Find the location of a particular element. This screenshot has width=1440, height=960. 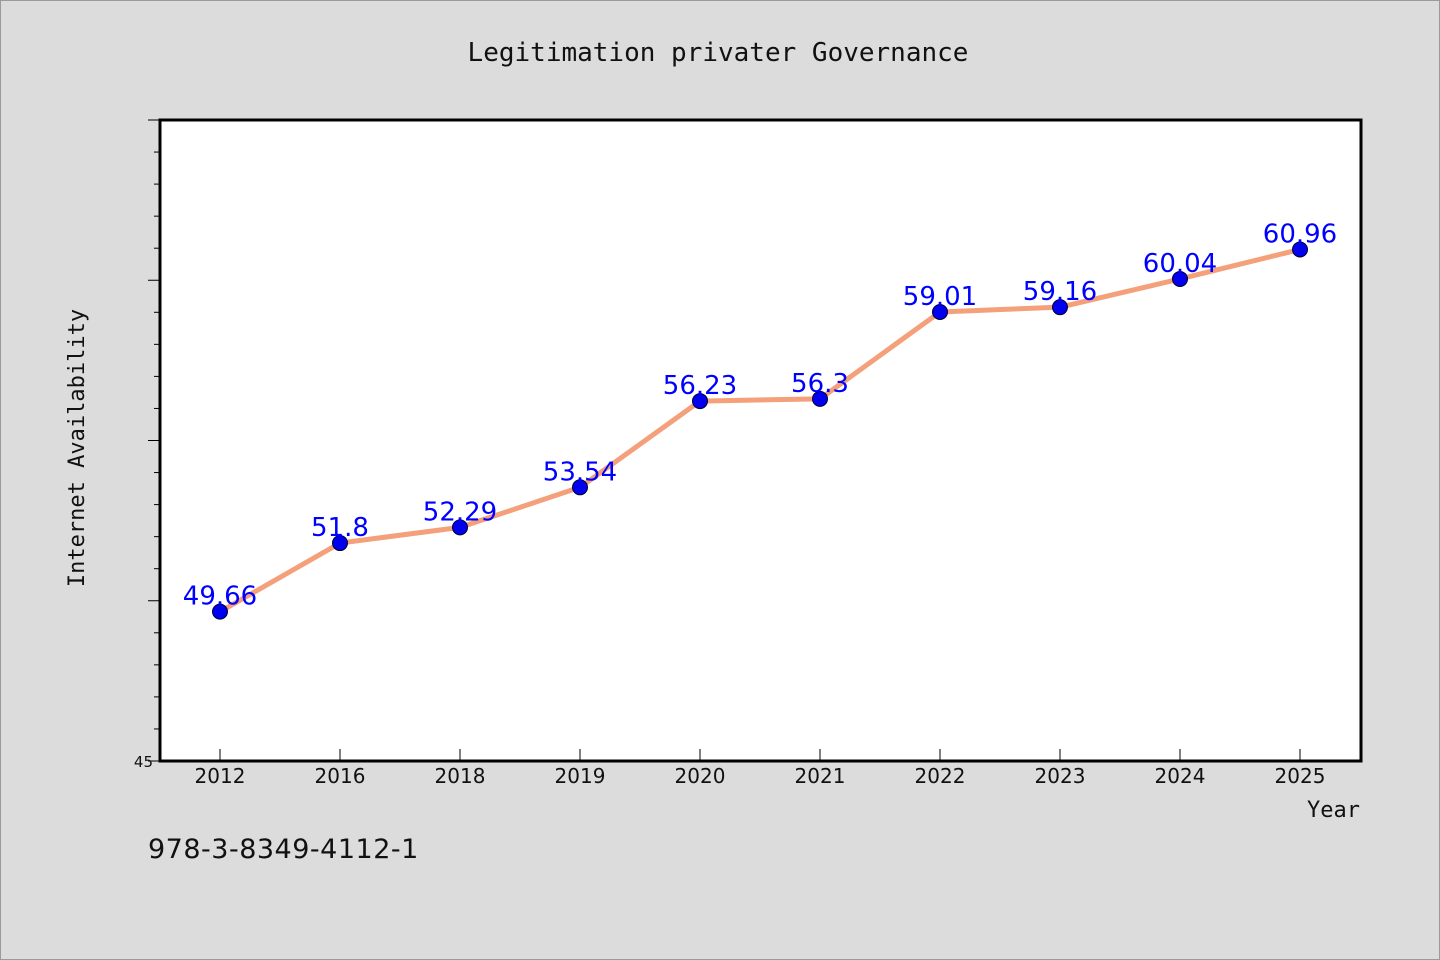

x-tick-label: 2023 is located at coordinates (1060, 776).